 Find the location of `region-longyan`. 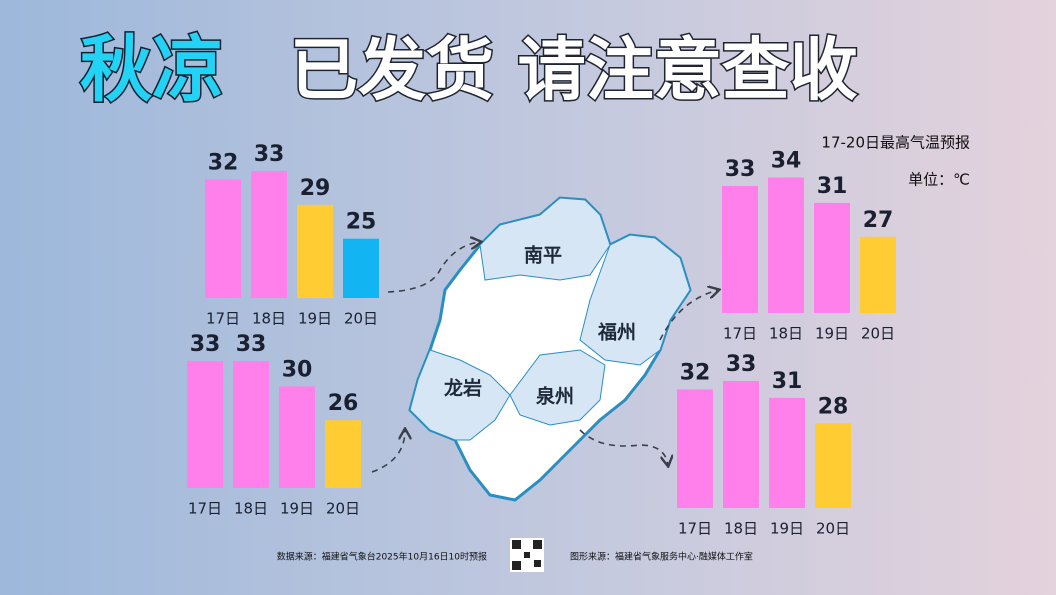

region-longyan is located at coordinates (460, 395).